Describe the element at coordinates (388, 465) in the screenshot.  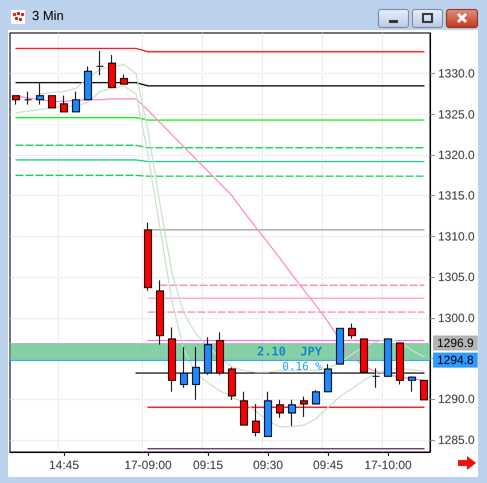
I see `x-tick-label: 17-10:00` at that location.